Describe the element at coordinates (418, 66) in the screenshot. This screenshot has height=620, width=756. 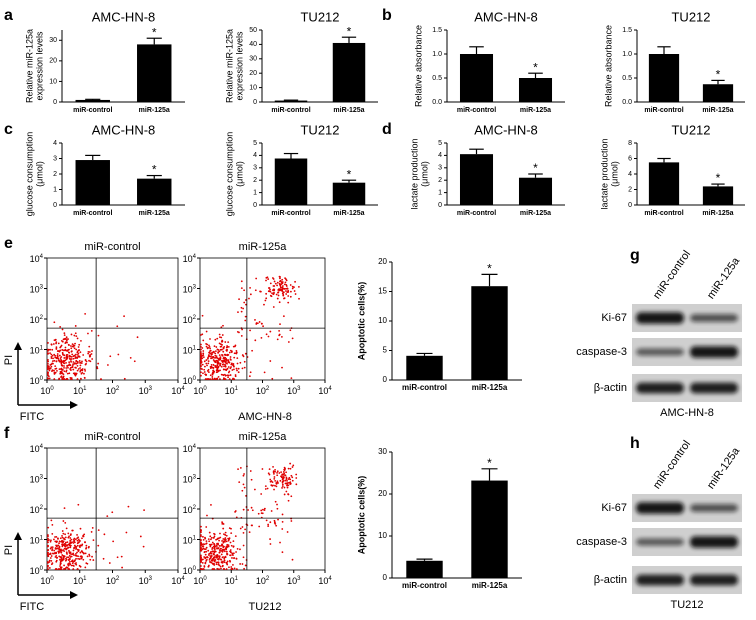
I see `y-axis-label: Relative absorbance` at that location.